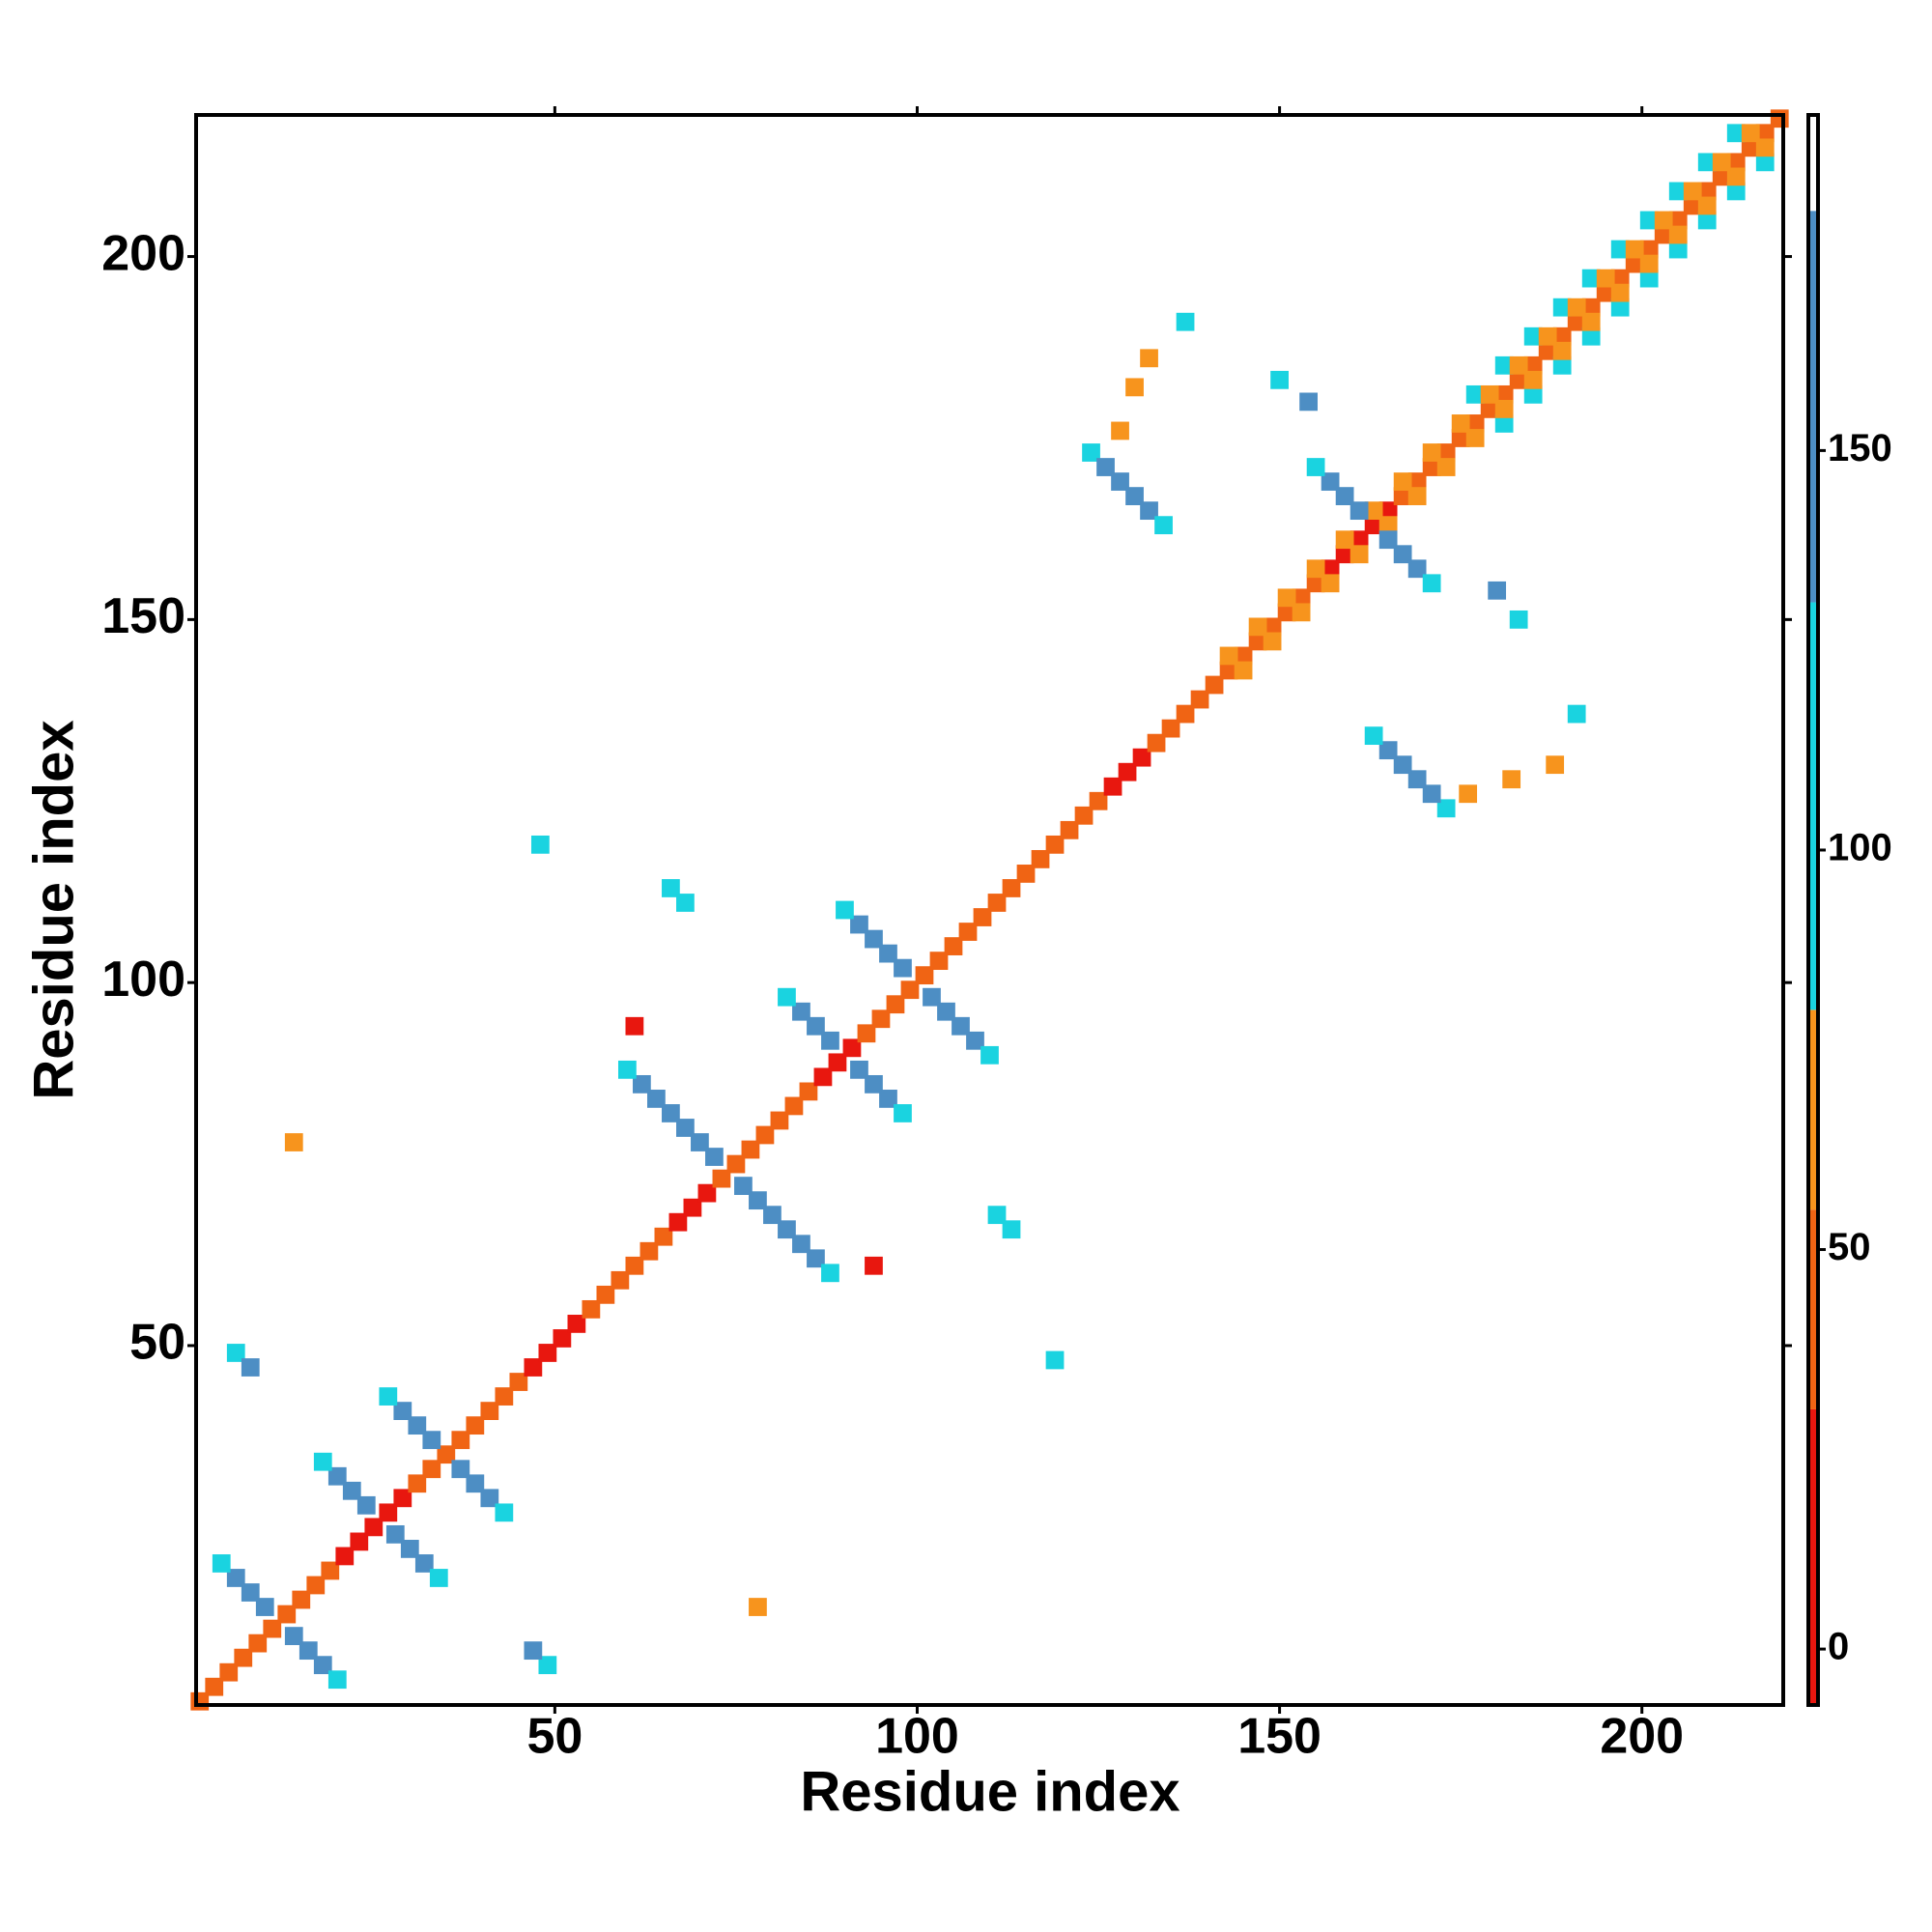  What do you see at coordinates (1813, 910) in the screenshot?
I see `colorbar-frame` at bounding box center [1813, 910].